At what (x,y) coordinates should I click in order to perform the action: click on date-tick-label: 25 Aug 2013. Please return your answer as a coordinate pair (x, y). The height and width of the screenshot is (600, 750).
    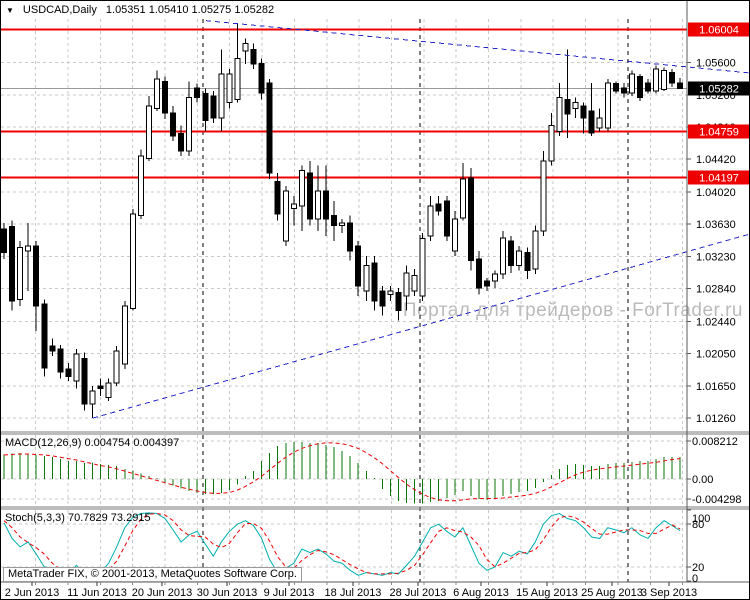
    Looking at the image, I should click on (612, 593).